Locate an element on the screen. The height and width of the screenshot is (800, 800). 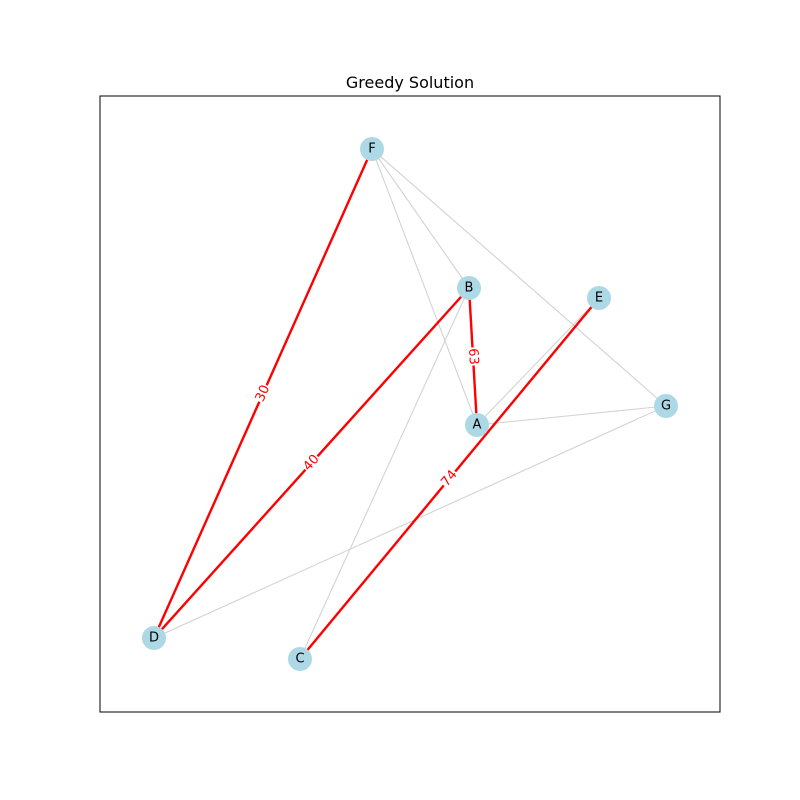
node-label: E is located at coordinates (599, 298).